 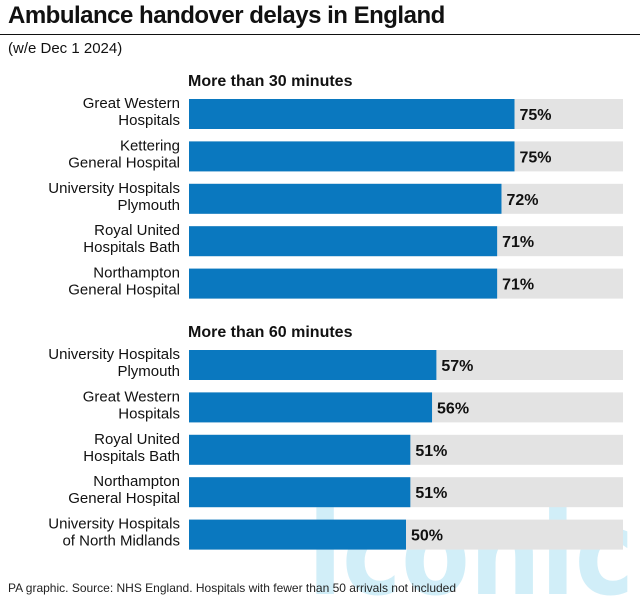 I want to click on category-label: Kettering General Hospital, so click(x=124, y=154).